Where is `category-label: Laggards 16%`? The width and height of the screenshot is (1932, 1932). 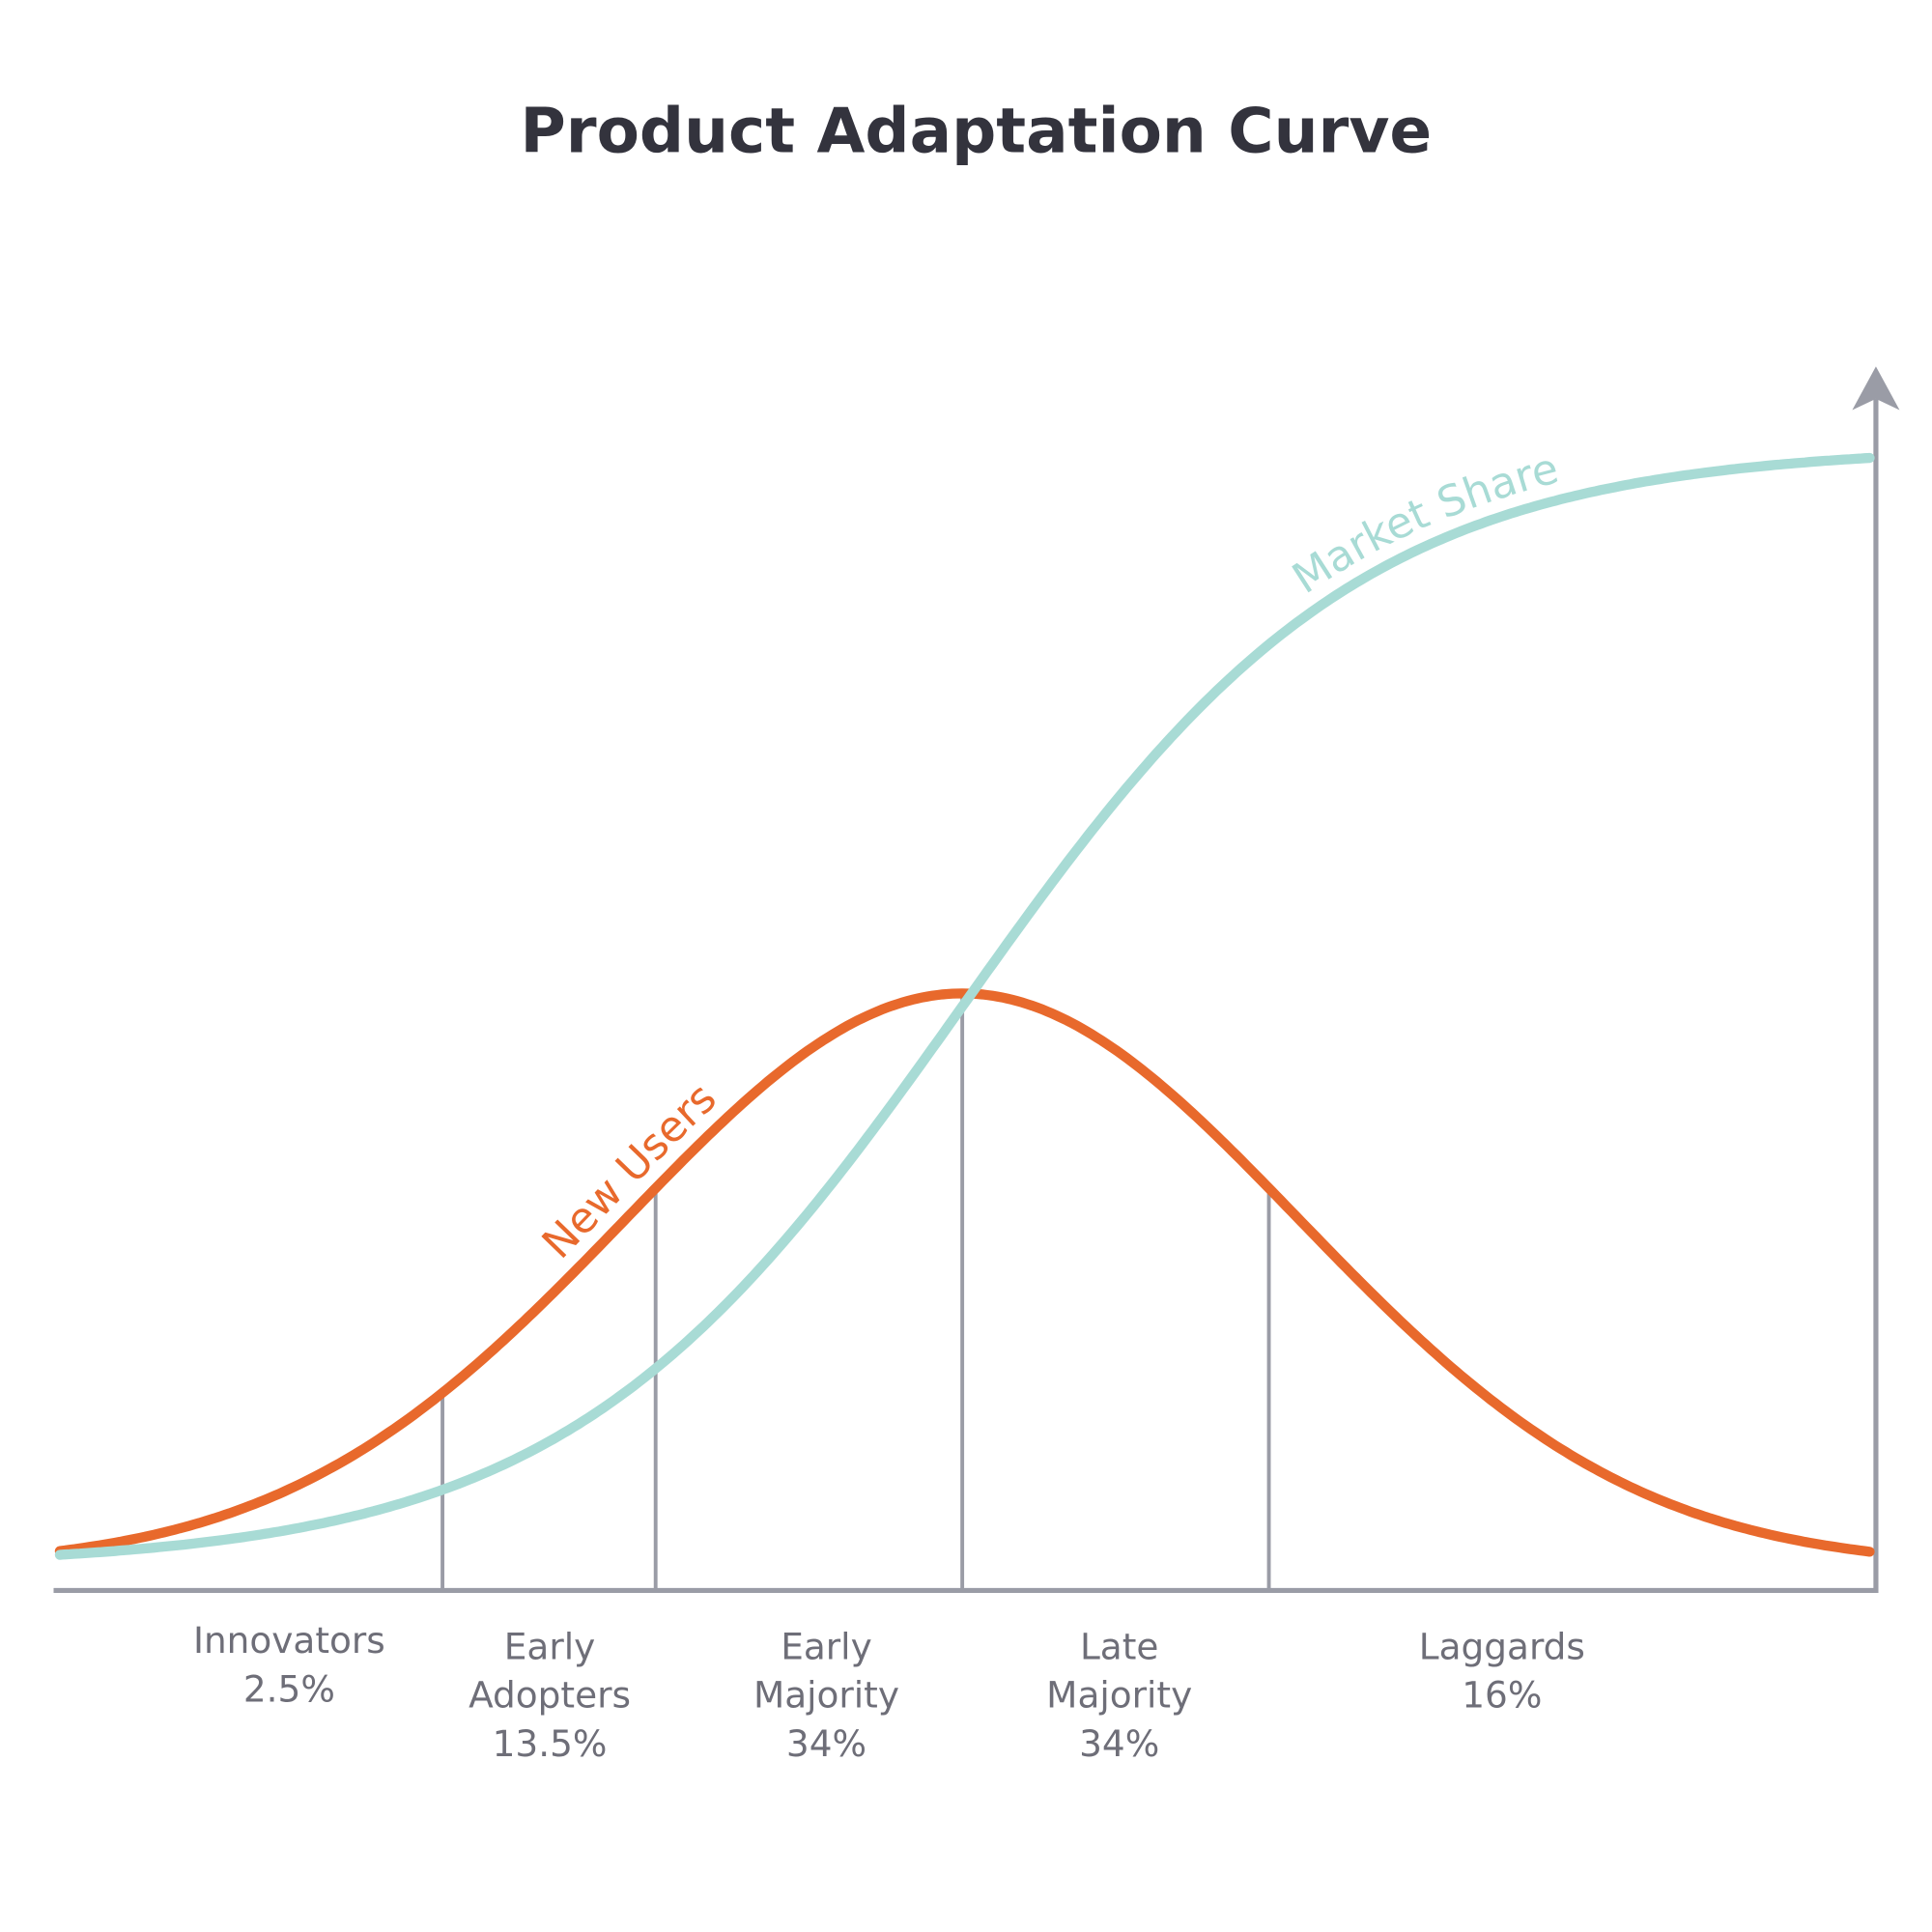
category-label: Laggards 16% is located at coordinates (1502, 1670).